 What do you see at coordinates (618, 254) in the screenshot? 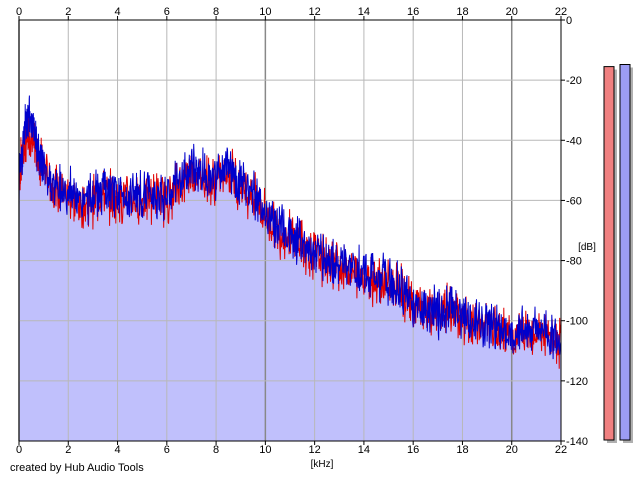
I see `level-meters` at bounding box center [618, 254].